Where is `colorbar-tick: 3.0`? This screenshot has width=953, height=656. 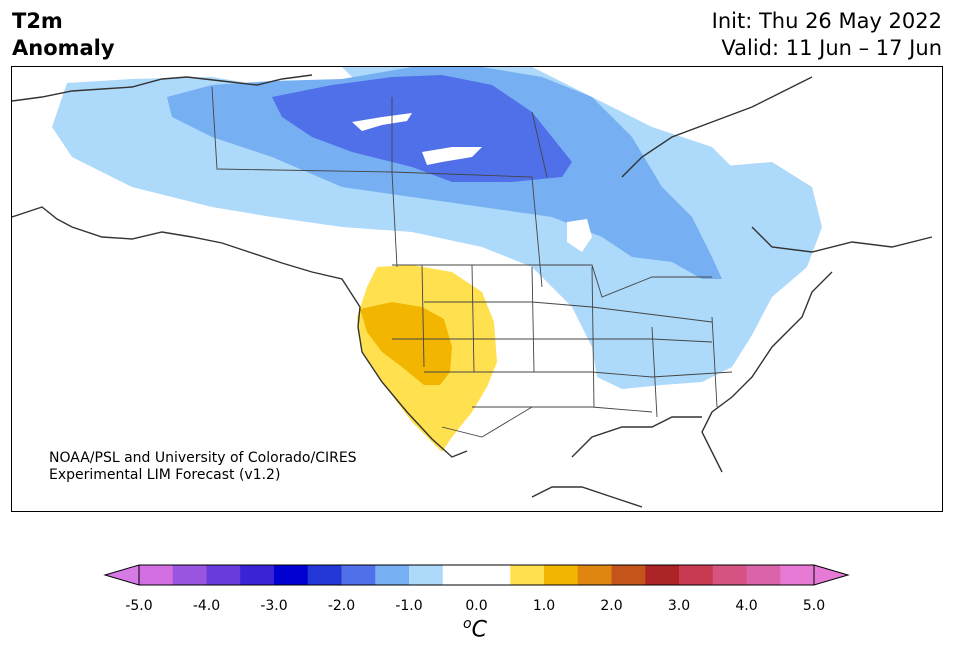
colorbar-tick: 3.0 is located at coordinates (679, 606).